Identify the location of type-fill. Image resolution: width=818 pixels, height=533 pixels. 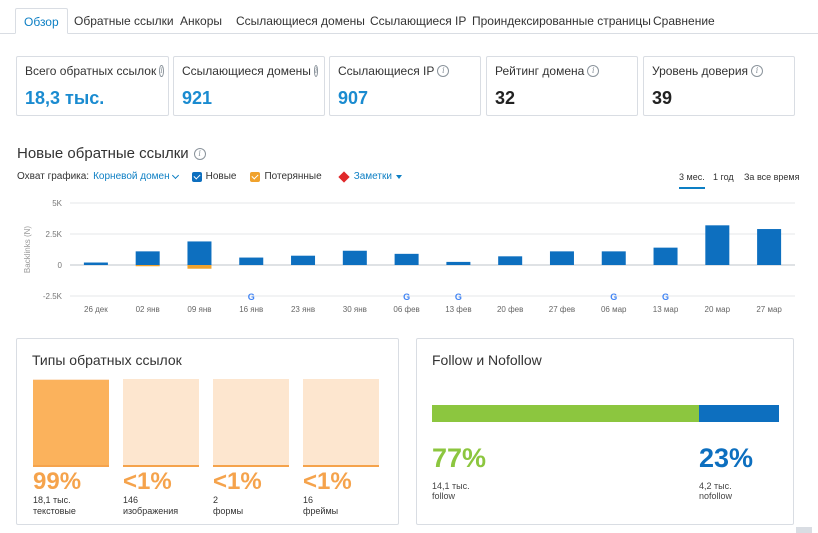
(71, 423).